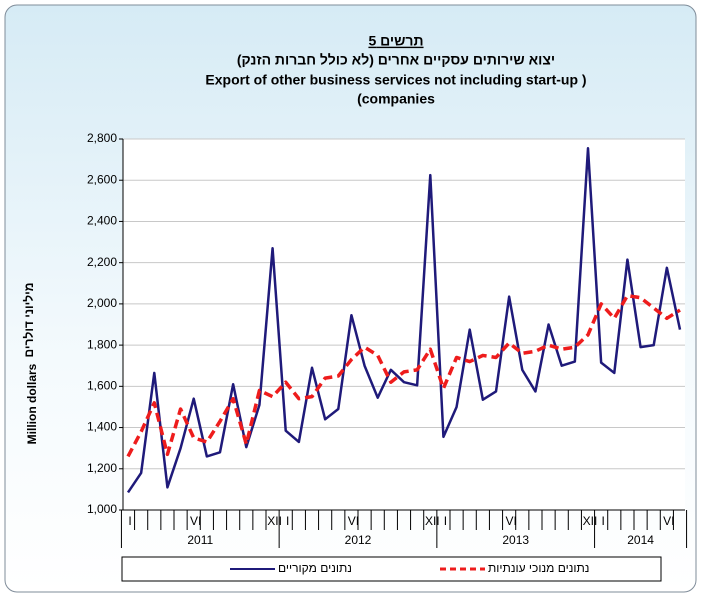 Image resolution: width=702 pixels, height=598 pixels. What do you see at coordinates (640, 540) in the screenshot?
I see `year-label: 2014` at bounding box center [640, 540].